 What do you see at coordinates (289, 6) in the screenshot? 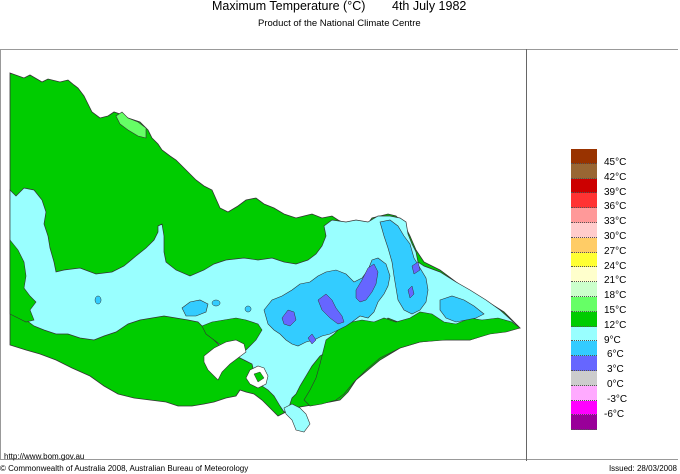
I see `map-title: Maximum Temperature (°C)` at bounding box center [289, 6].